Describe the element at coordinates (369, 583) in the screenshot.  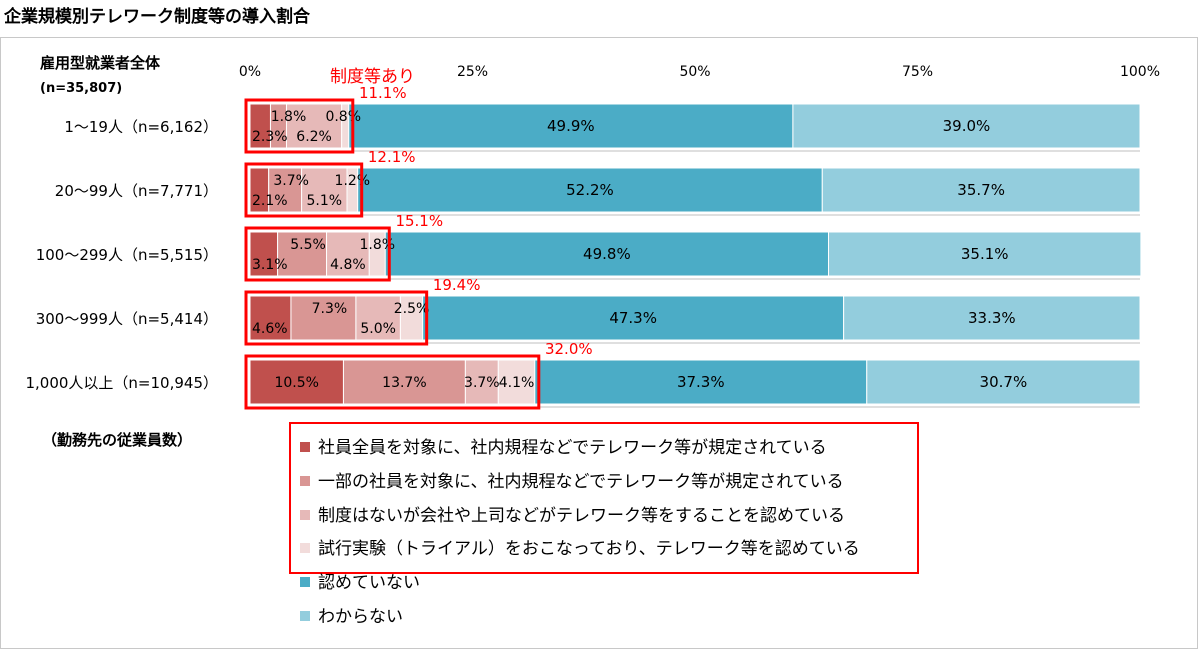
I see `legend-label: 認めていない` at that location.